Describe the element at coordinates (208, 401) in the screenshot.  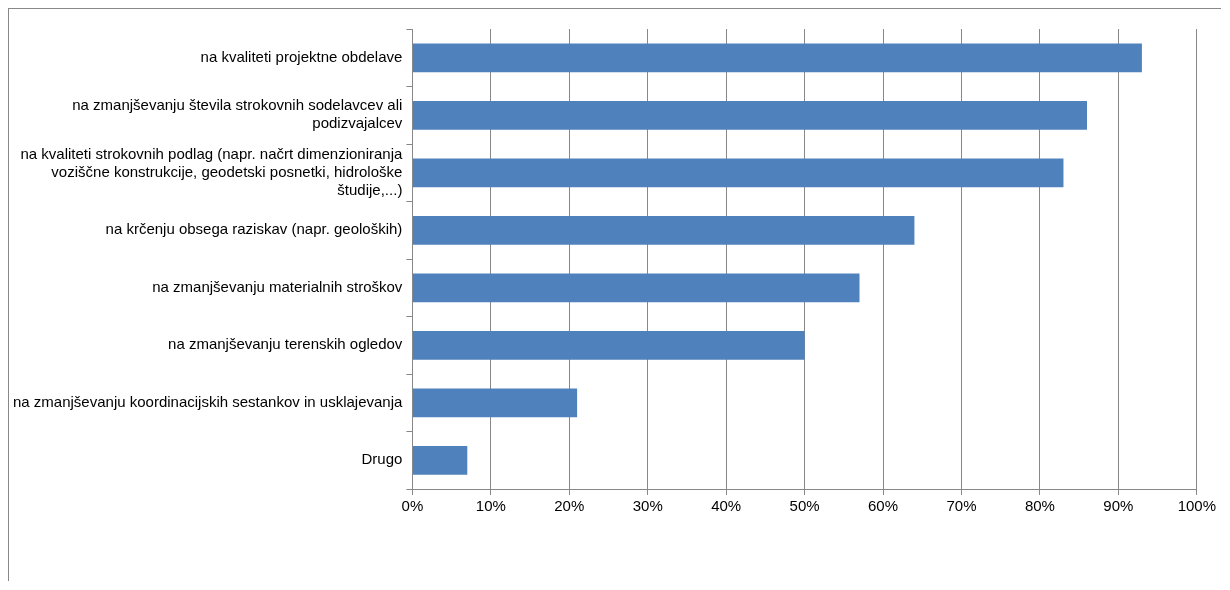
I see `y-tick-label: na zmanjševanju koordinacijskih sestankov in usklajevanja` at that location.